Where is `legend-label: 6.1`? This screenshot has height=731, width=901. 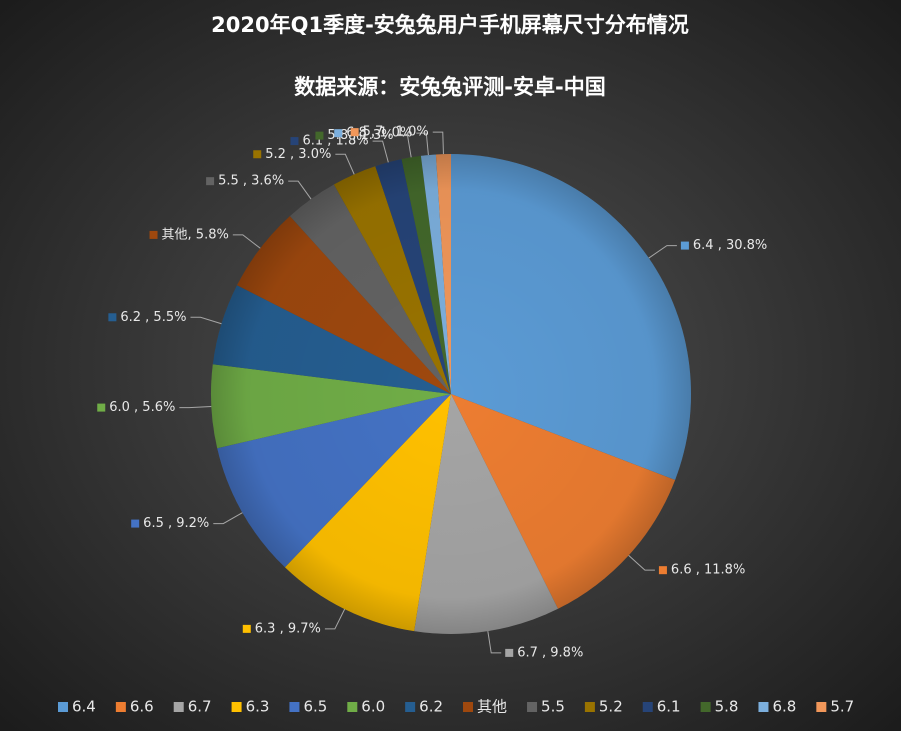 legend-label: 6.1 is located at coordinates (669, 707).